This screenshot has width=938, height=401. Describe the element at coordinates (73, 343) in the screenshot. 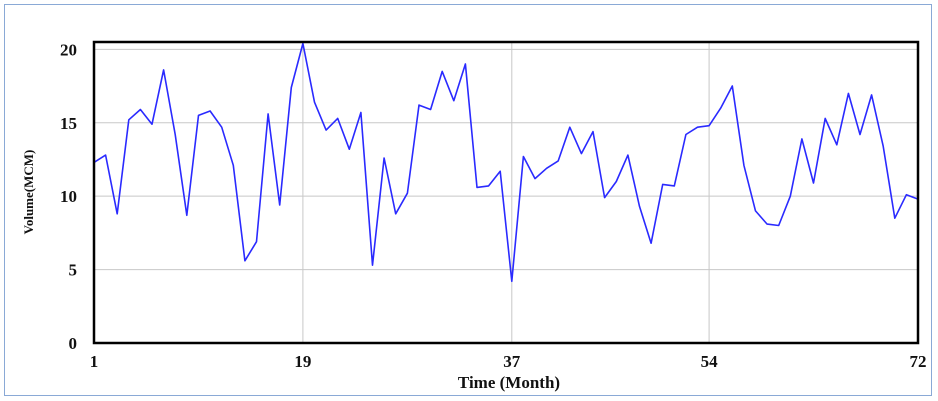

I see `y-tick-label: 0` at that location.